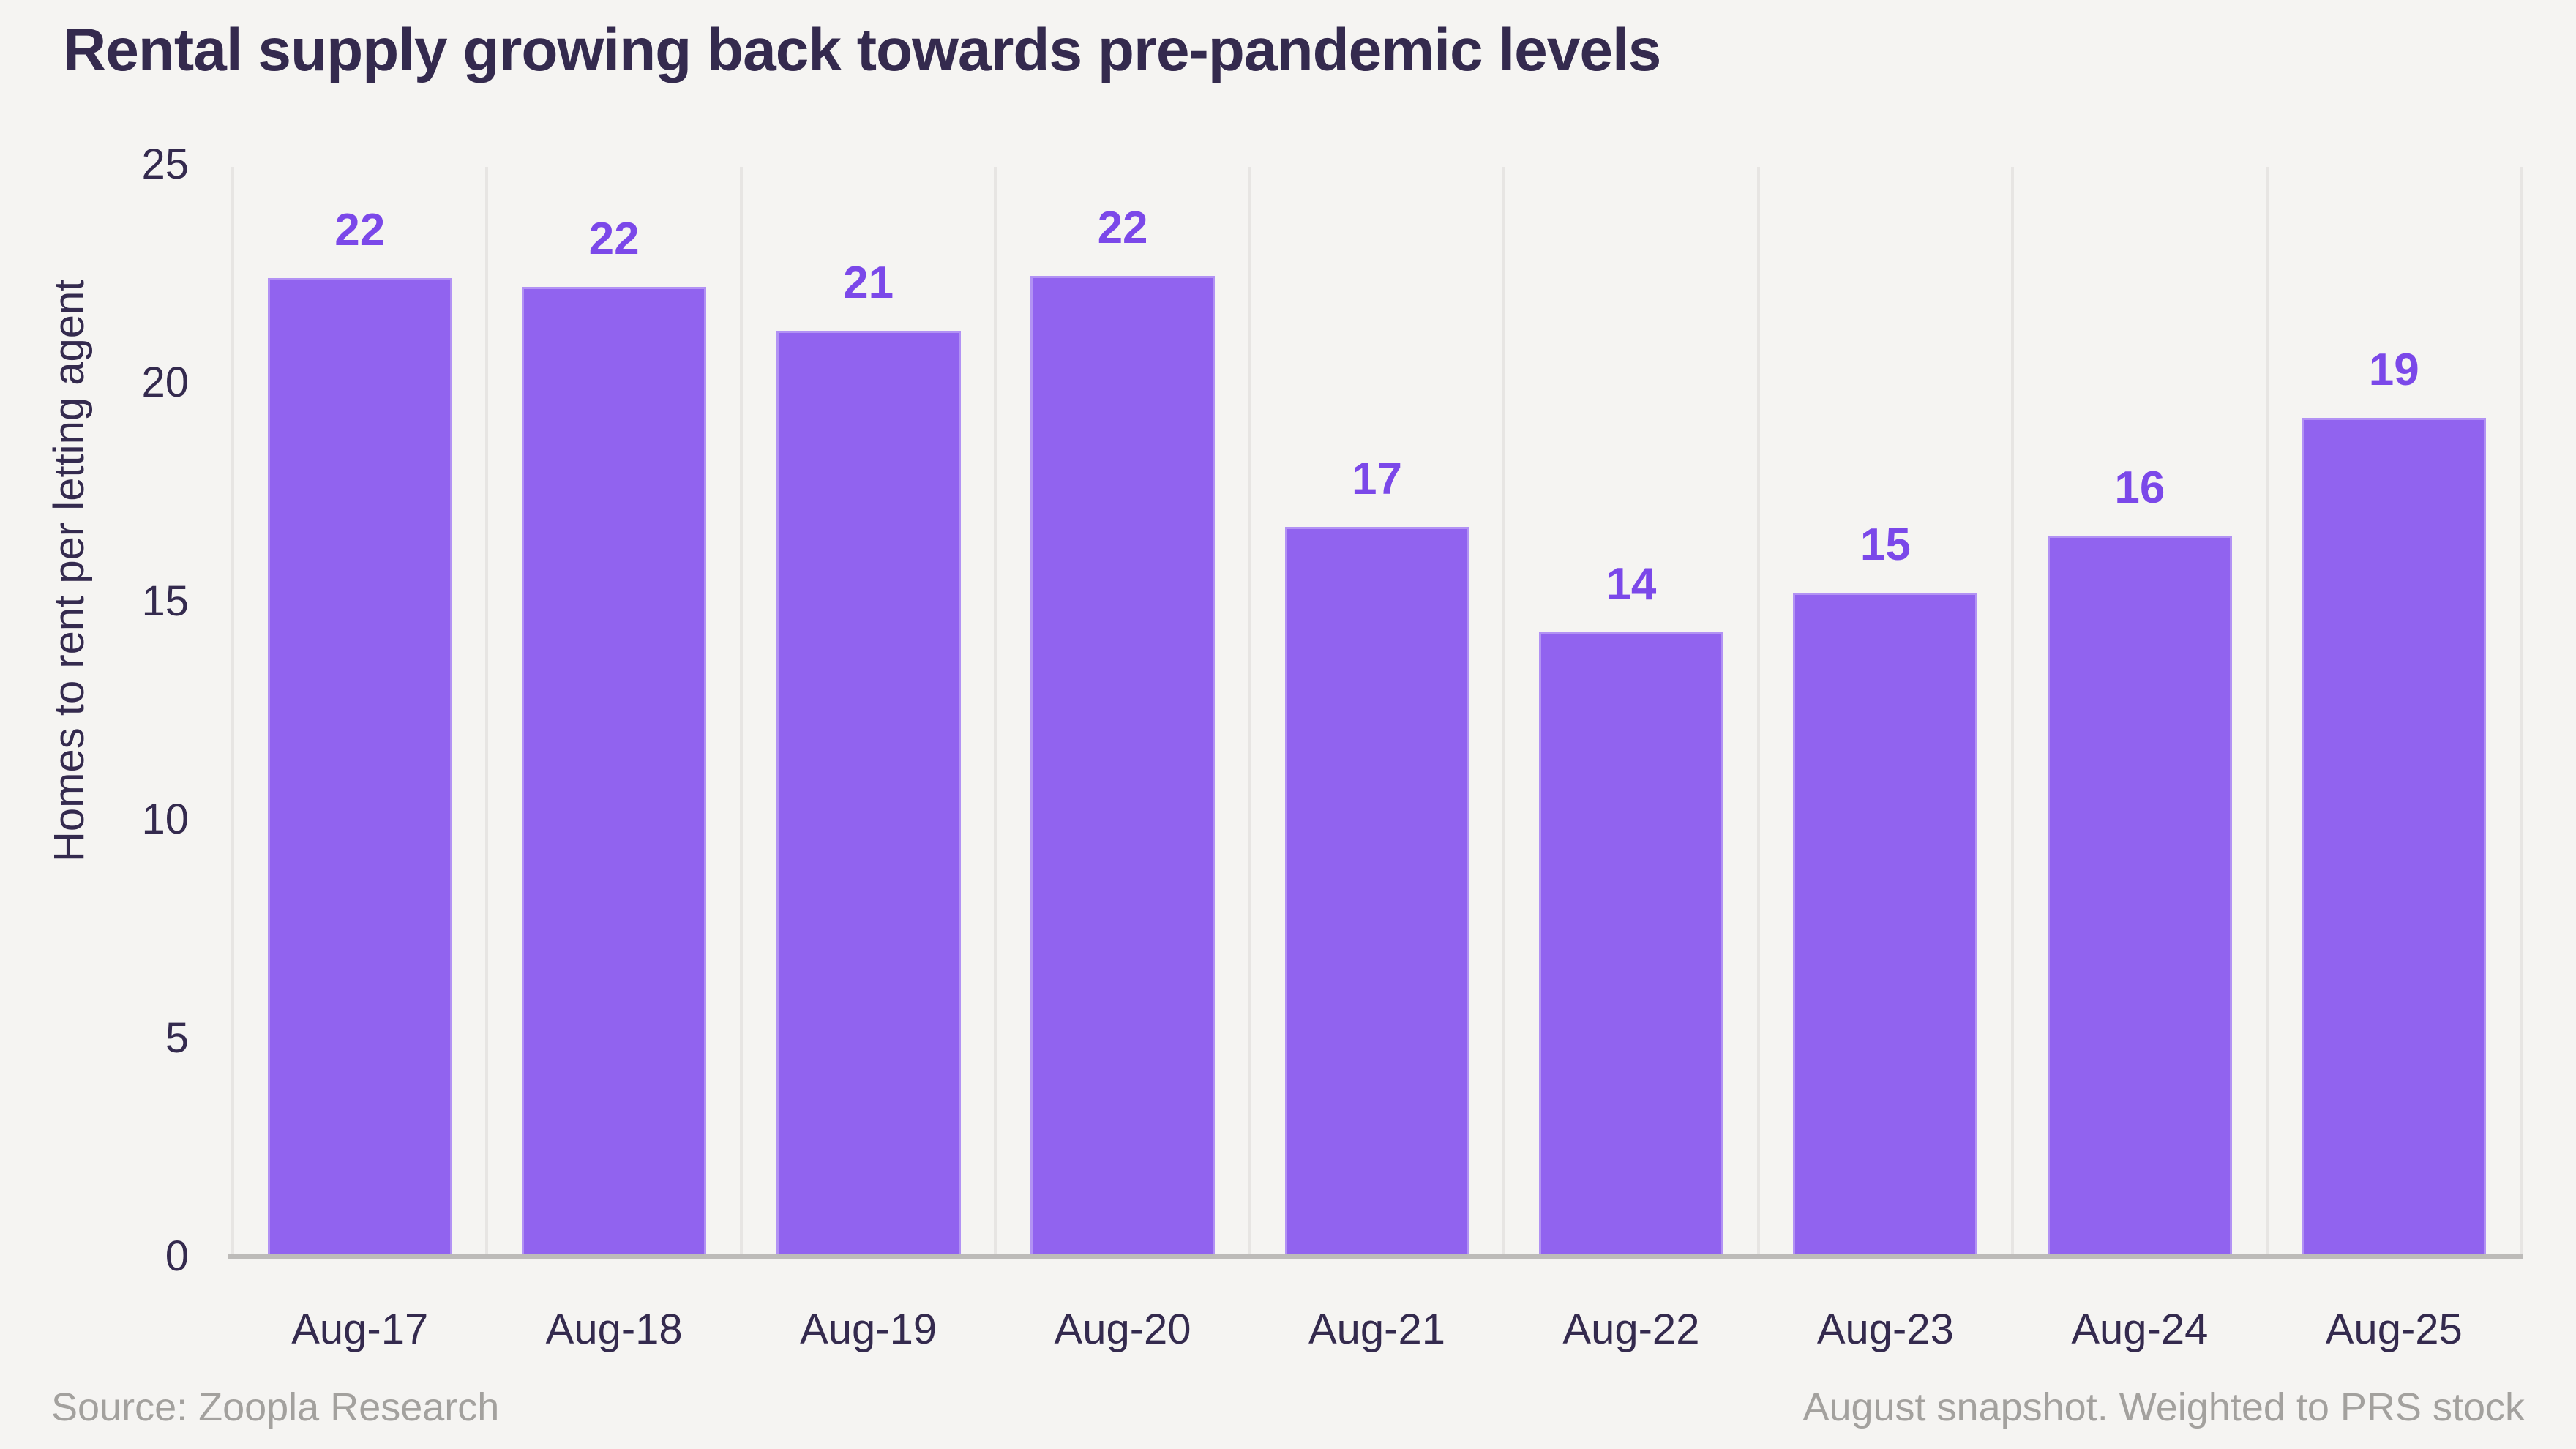 This screenshot has width=2576, height=1449. I want to click on x-tick-label: Aug-23, so click(1885, 1329).